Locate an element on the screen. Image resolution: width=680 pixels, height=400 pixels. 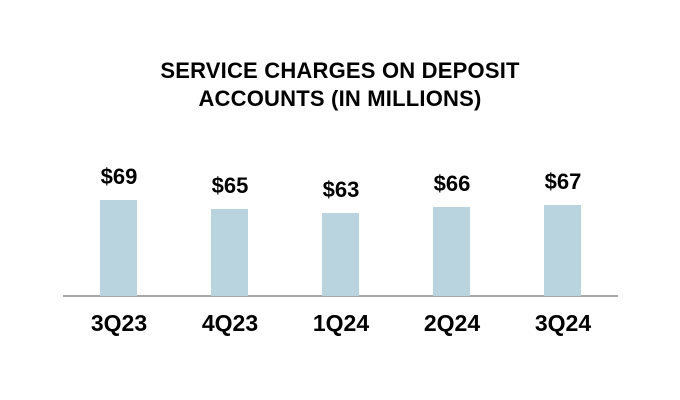
x-tick-label-3Q23: 3Q23 is located at coordinates (119, 323).